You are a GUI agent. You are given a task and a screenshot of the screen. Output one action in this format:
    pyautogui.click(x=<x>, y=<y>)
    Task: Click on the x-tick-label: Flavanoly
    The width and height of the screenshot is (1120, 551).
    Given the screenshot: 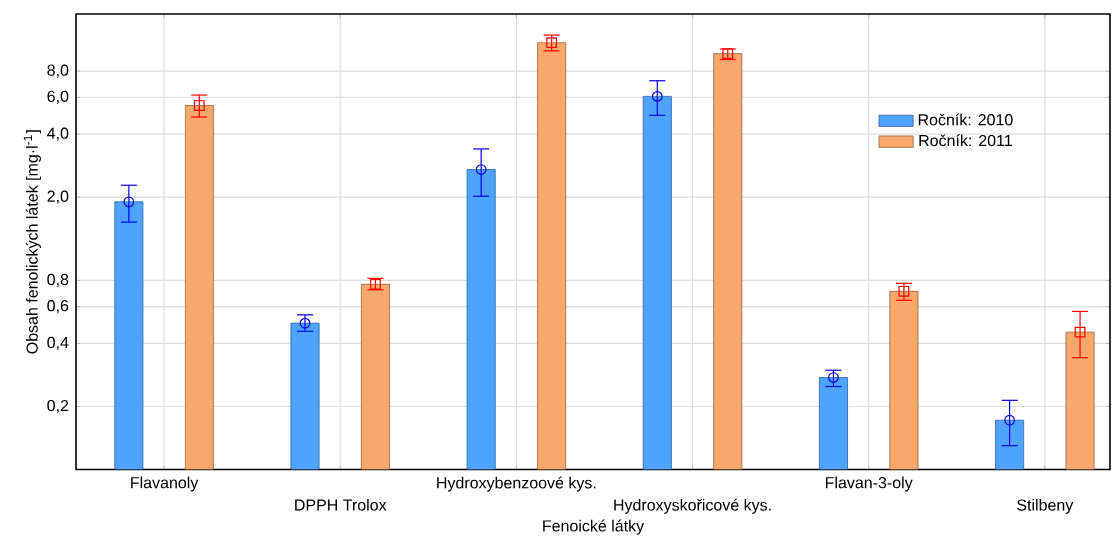 What is the action you would take?
    pyautogui.click(x=165, y=484)
    